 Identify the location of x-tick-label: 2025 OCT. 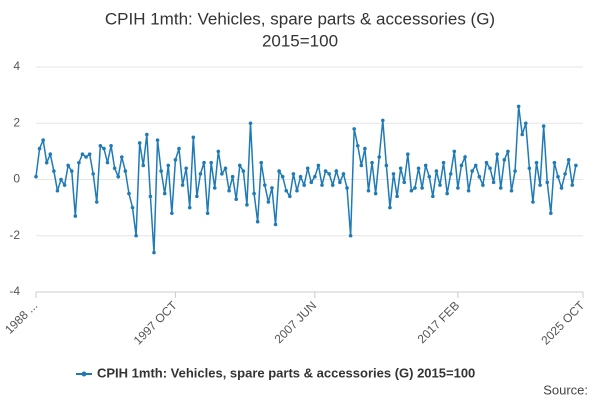
(563, 323).